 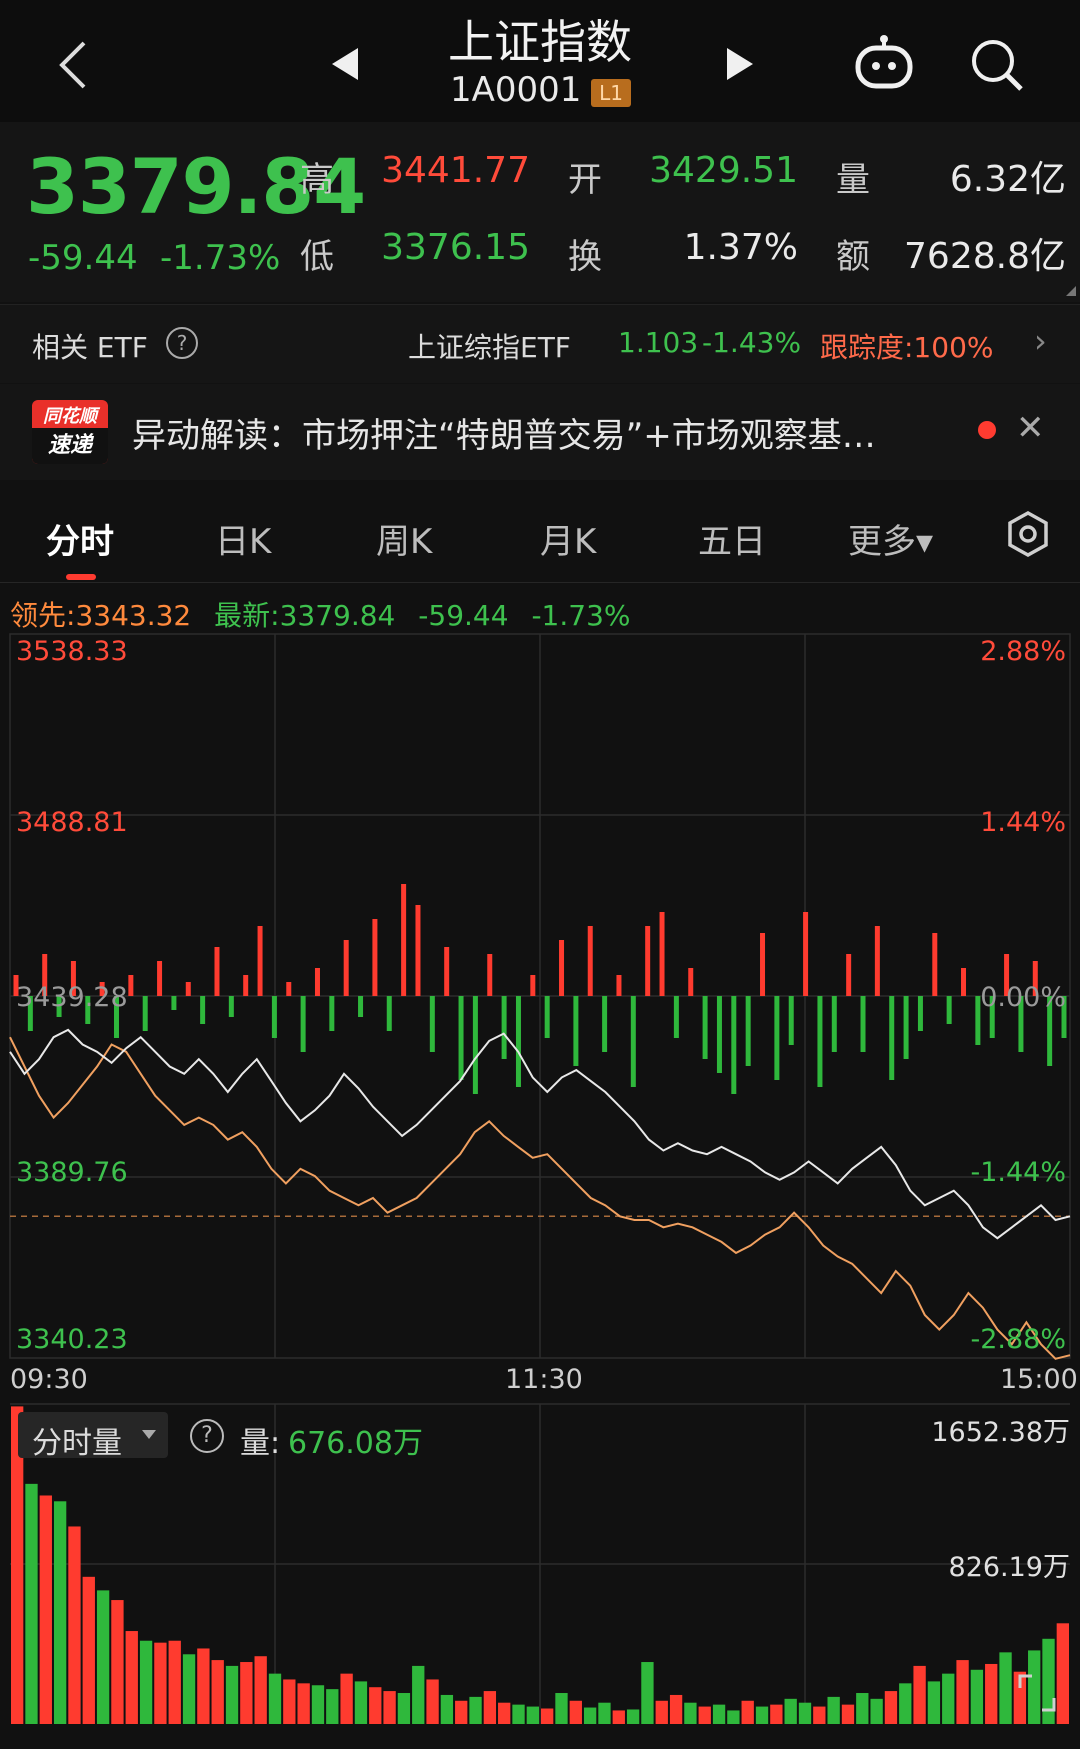 I want to click on open-label: 开, so click(x=585, y=180).